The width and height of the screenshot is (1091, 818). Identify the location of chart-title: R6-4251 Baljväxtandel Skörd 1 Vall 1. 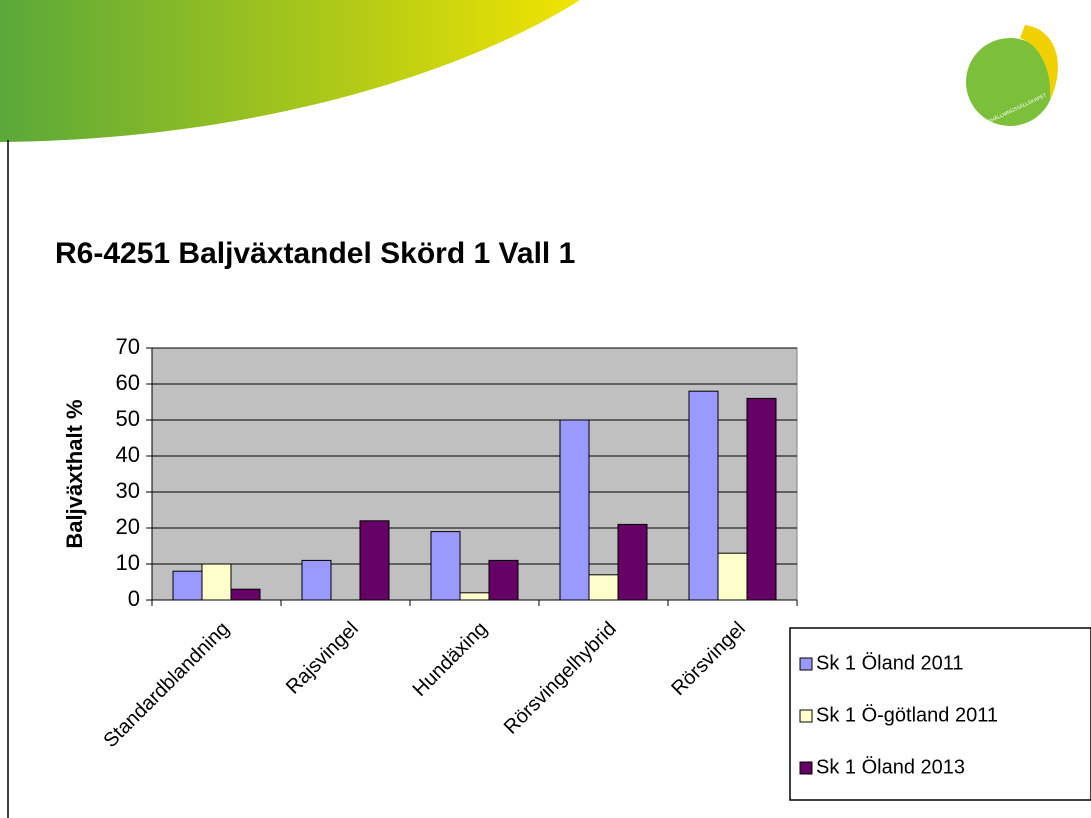
(315, 253).